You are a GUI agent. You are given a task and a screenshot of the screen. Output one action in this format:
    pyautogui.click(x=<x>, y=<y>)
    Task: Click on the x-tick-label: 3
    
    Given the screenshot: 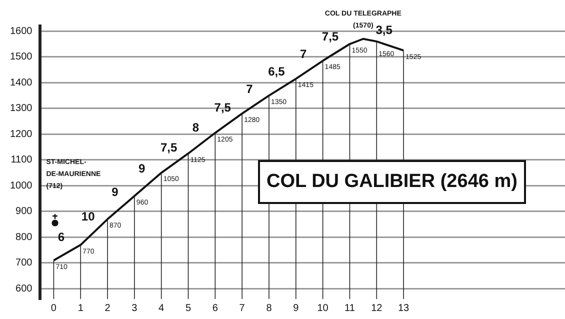 What is the action you would take?
    pyautogui.click(x=135, y=308)
    